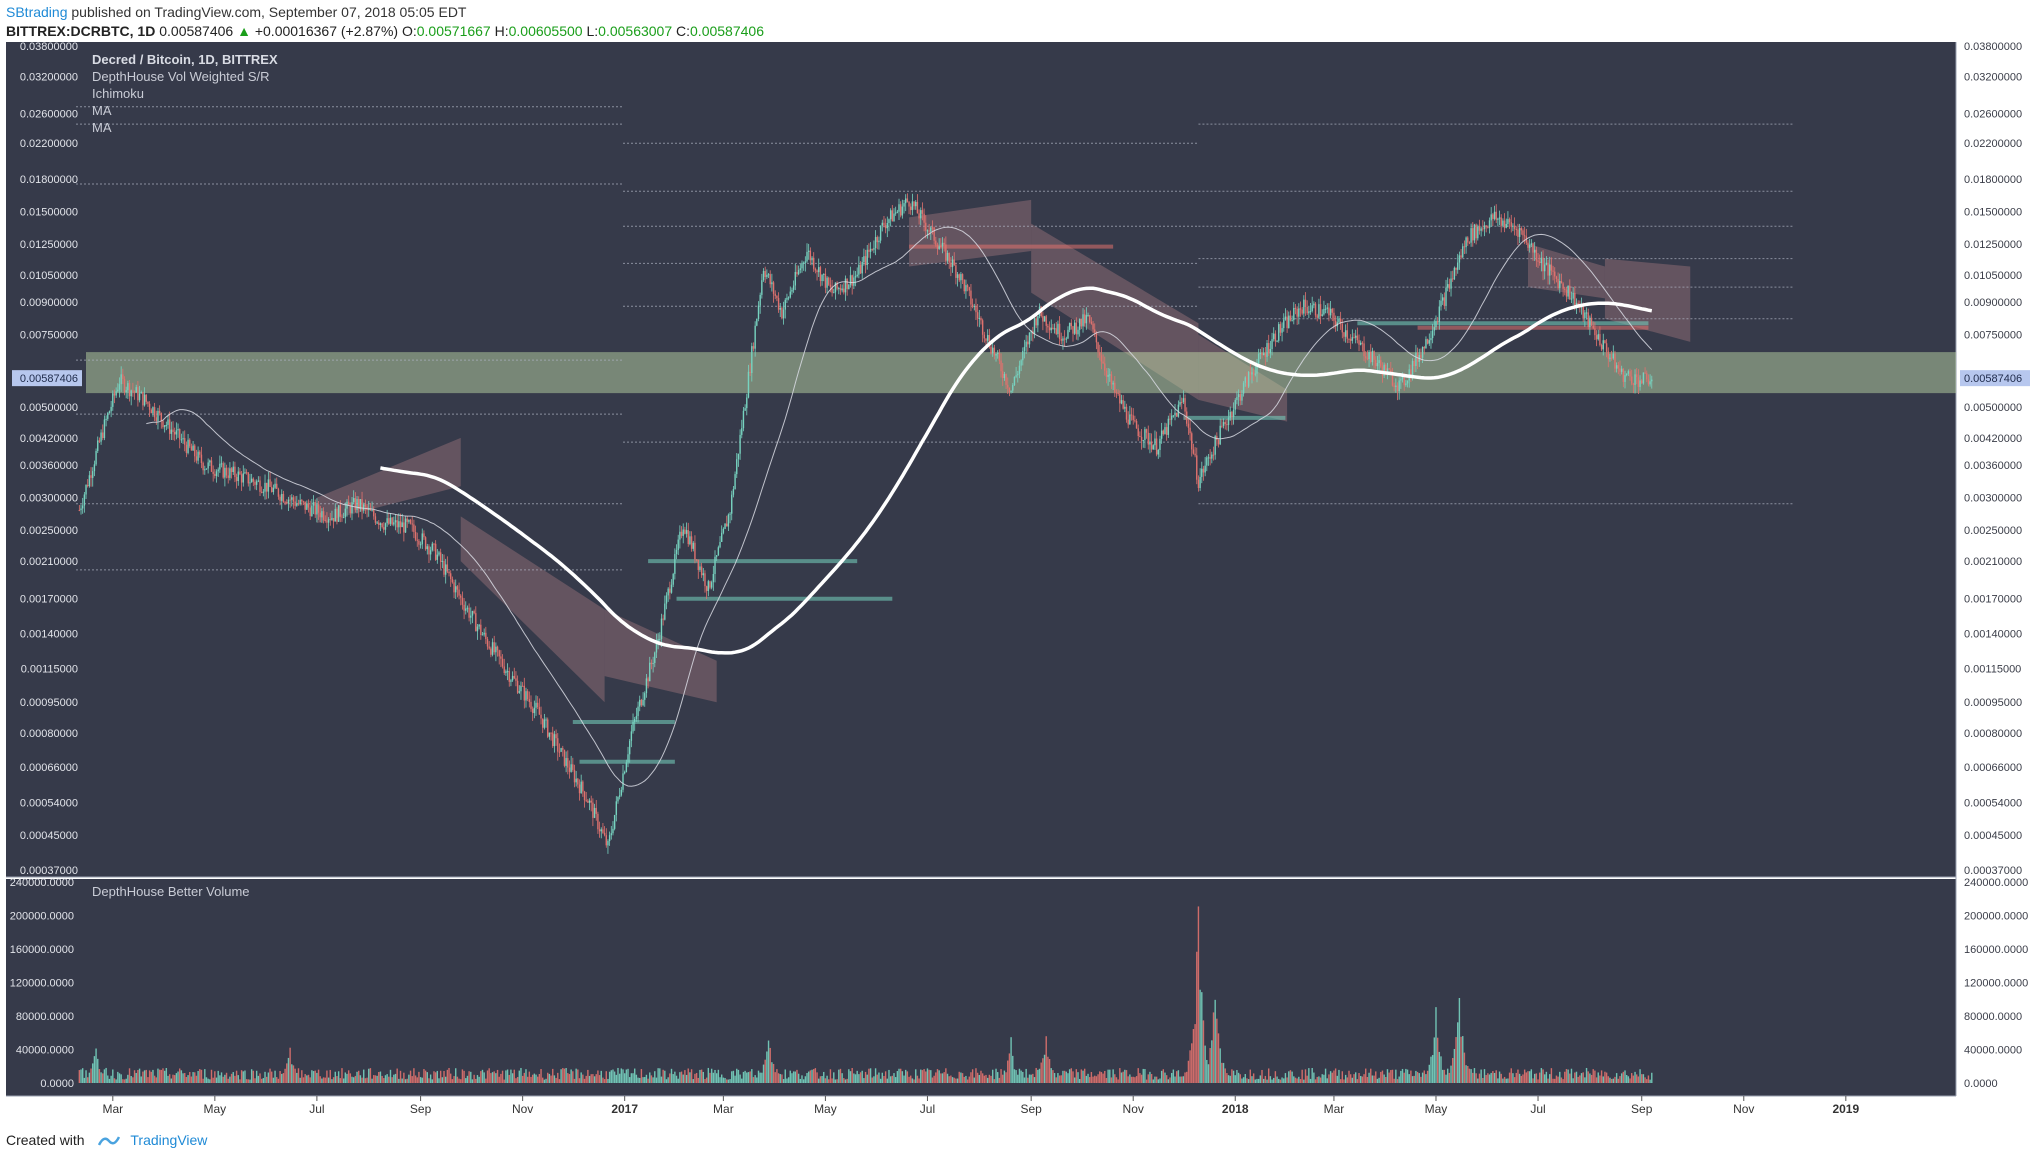  I want to click on legend-item: DepthHouse Vol Weighted S/R, so click(181, 76).